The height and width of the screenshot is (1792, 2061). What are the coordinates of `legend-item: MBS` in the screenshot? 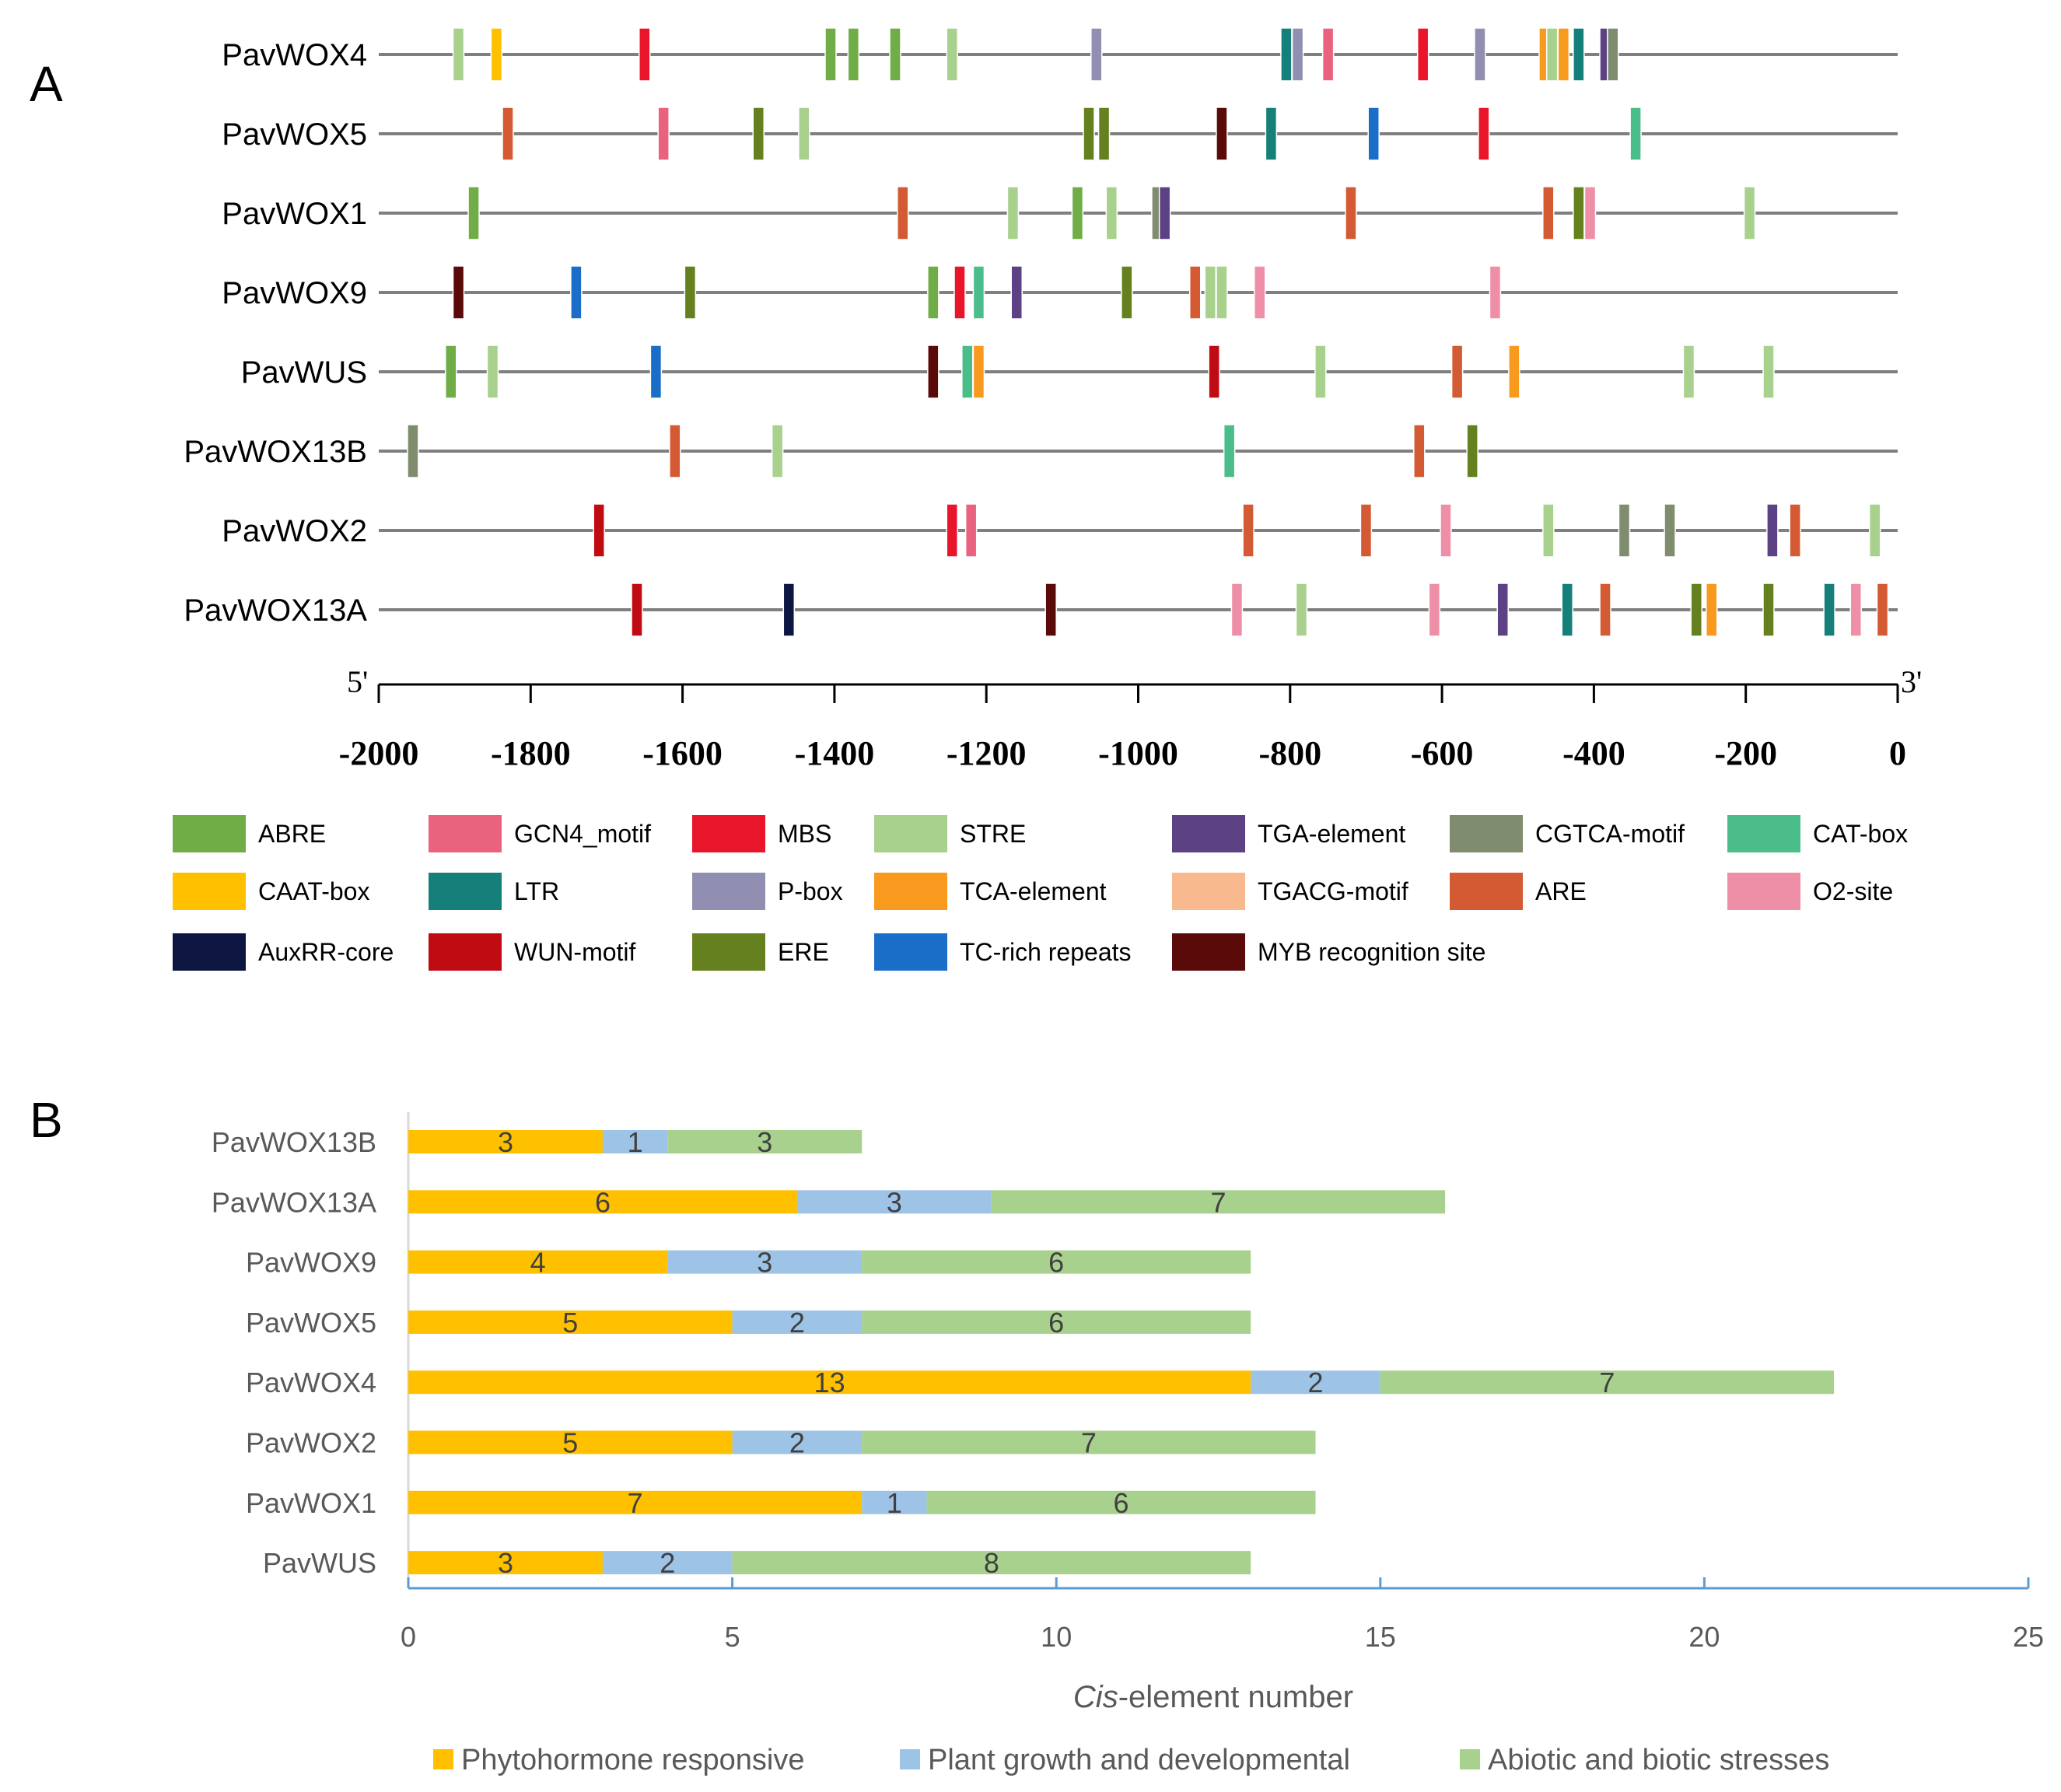 It's located at (761, 833).